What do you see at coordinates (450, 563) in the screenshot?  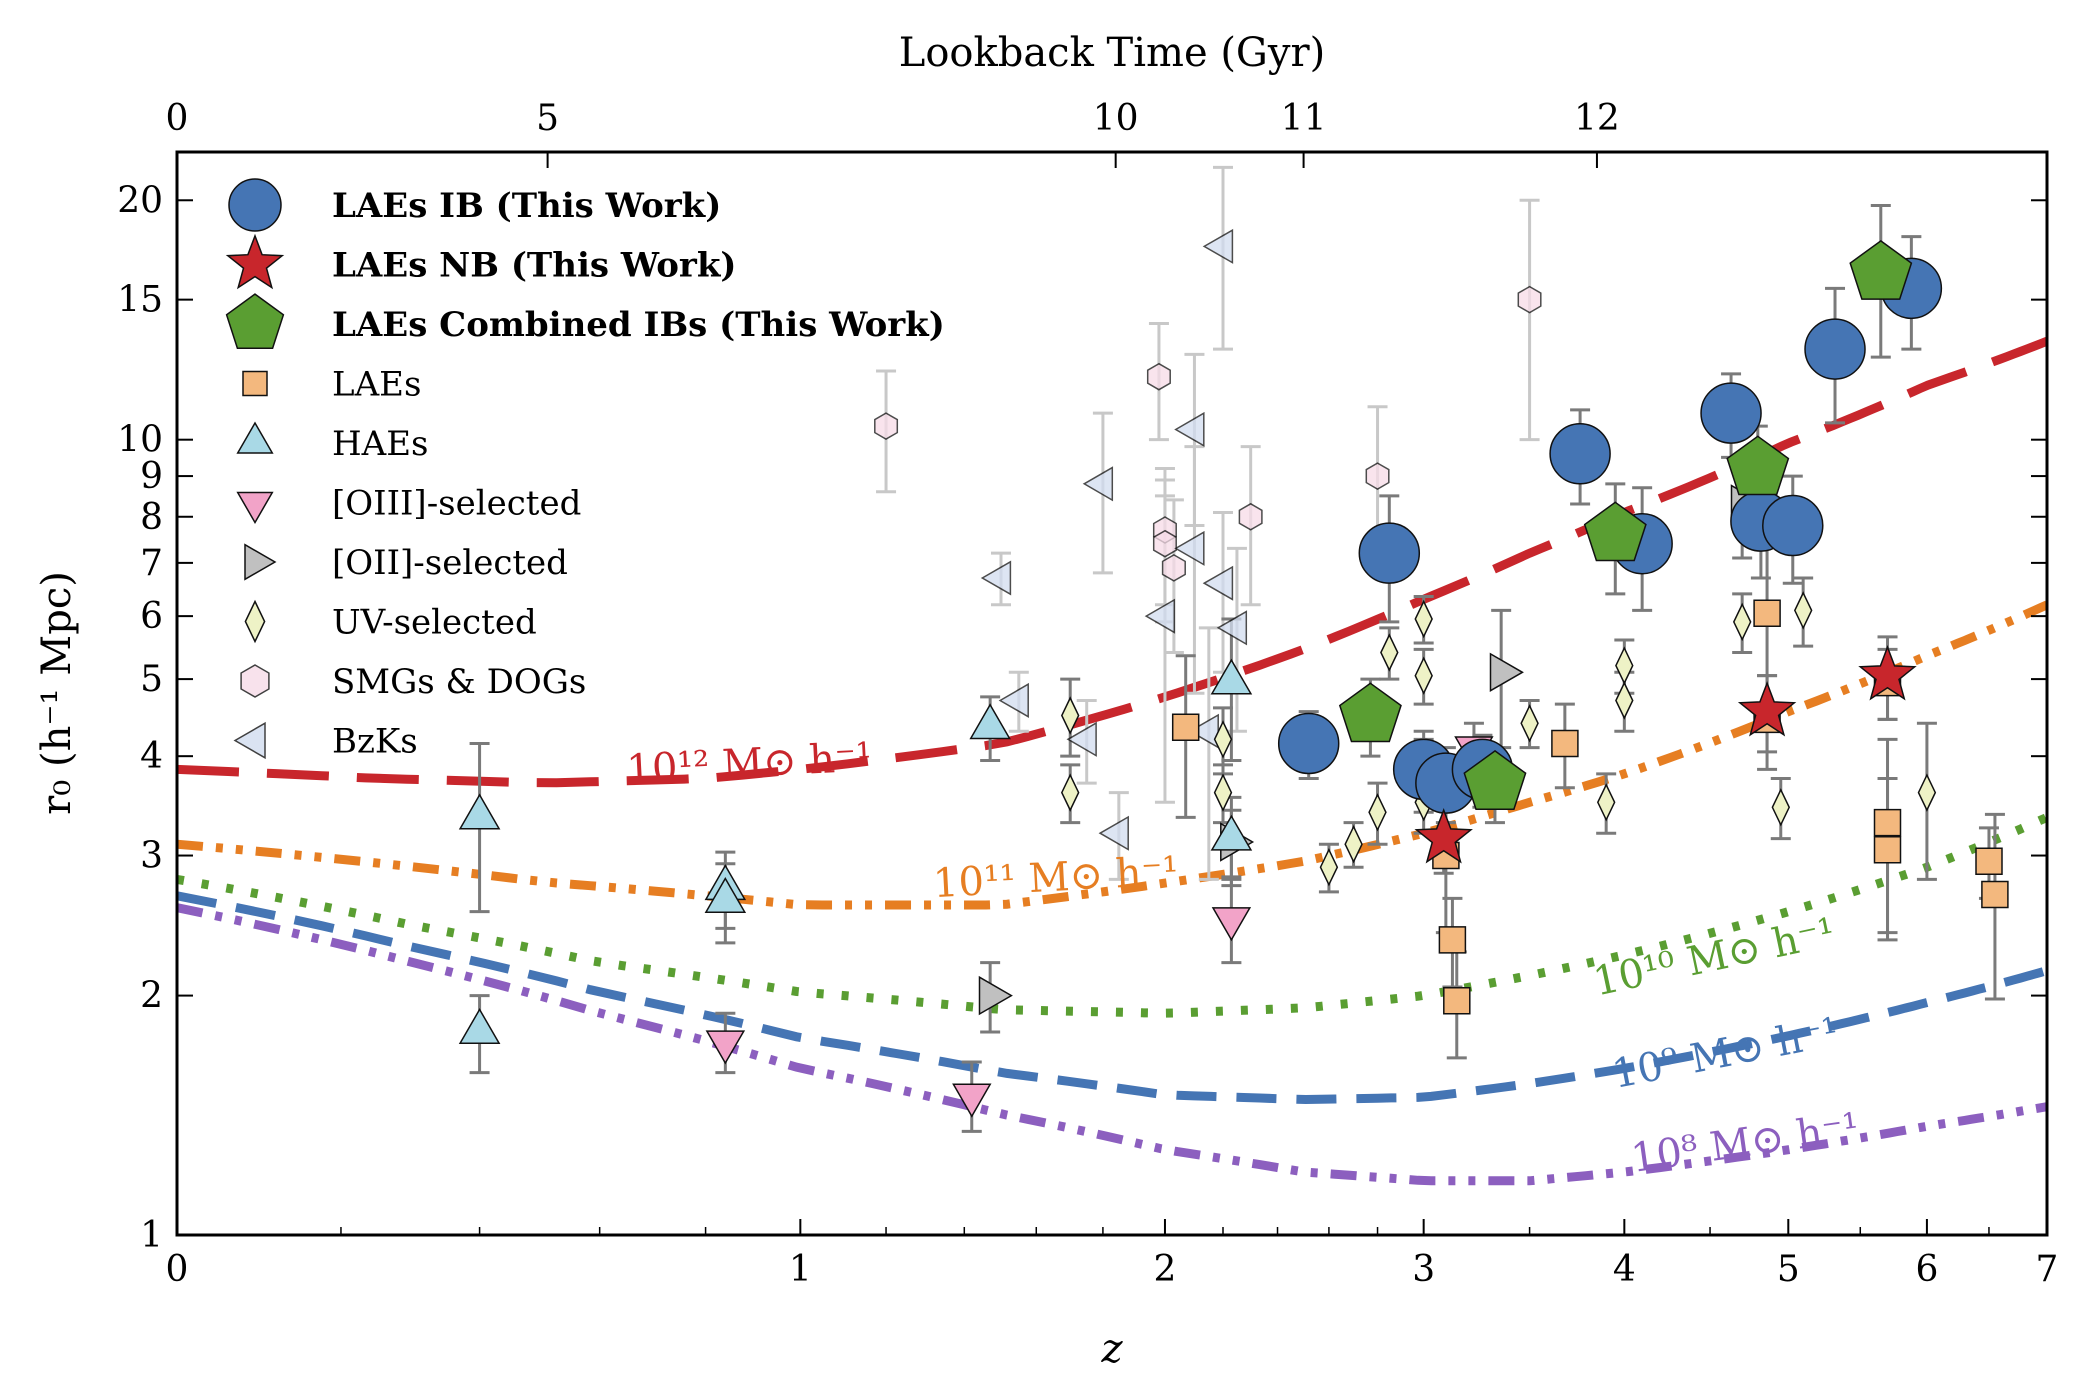 I see `legend-label-6: [OII]-selected` at bounding box center [450, 563].